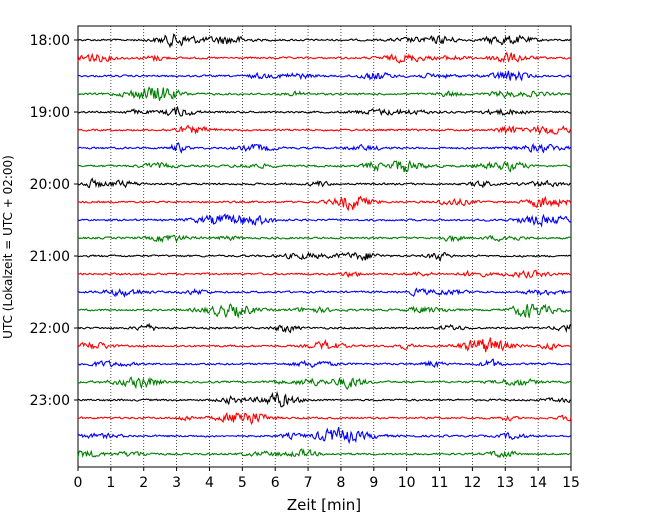 This screenshot has width=650, height=520. I want to click on y-axis-label: UTC (Lokalzeit = UTC + 02:00), so click(8, 247).